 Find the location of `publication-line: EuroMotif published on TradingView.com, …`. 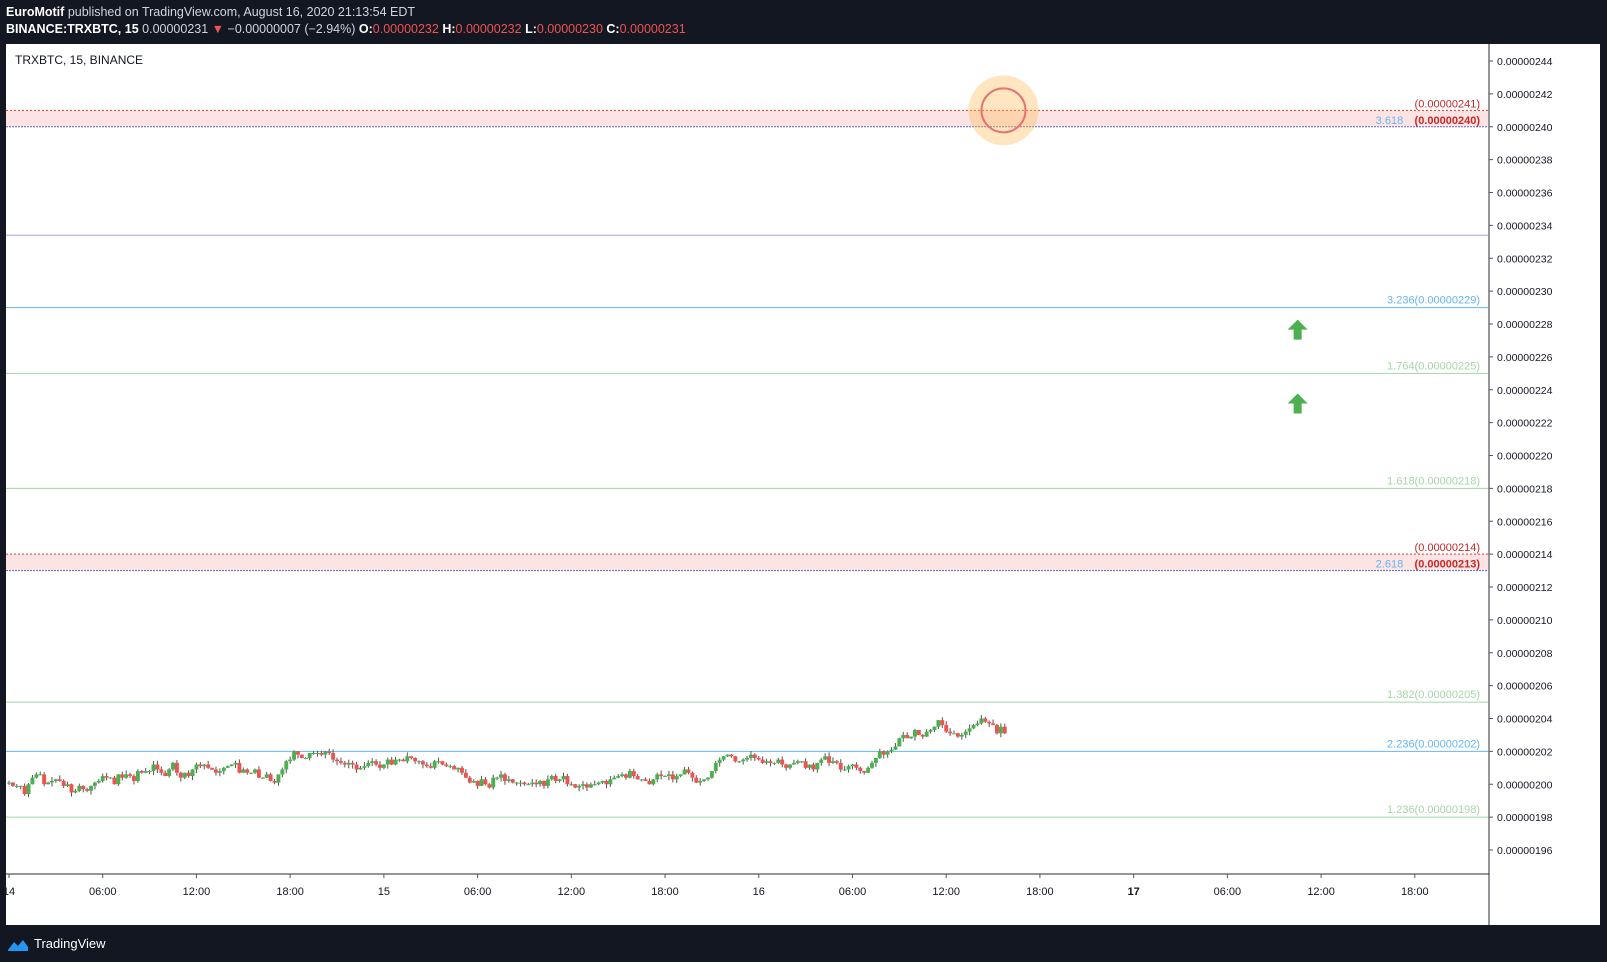

publication-line: EuroMotif published on TradingView.com, … is located at coordinates (210, 12).